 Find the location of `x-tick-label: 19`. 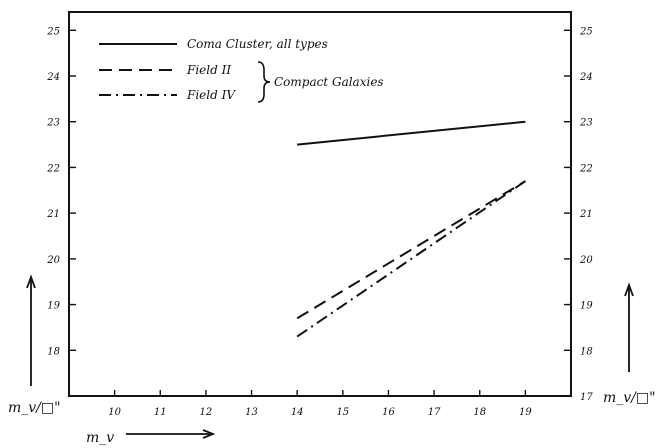

x-tick-label: 19 is located at coordinates (525, 412).